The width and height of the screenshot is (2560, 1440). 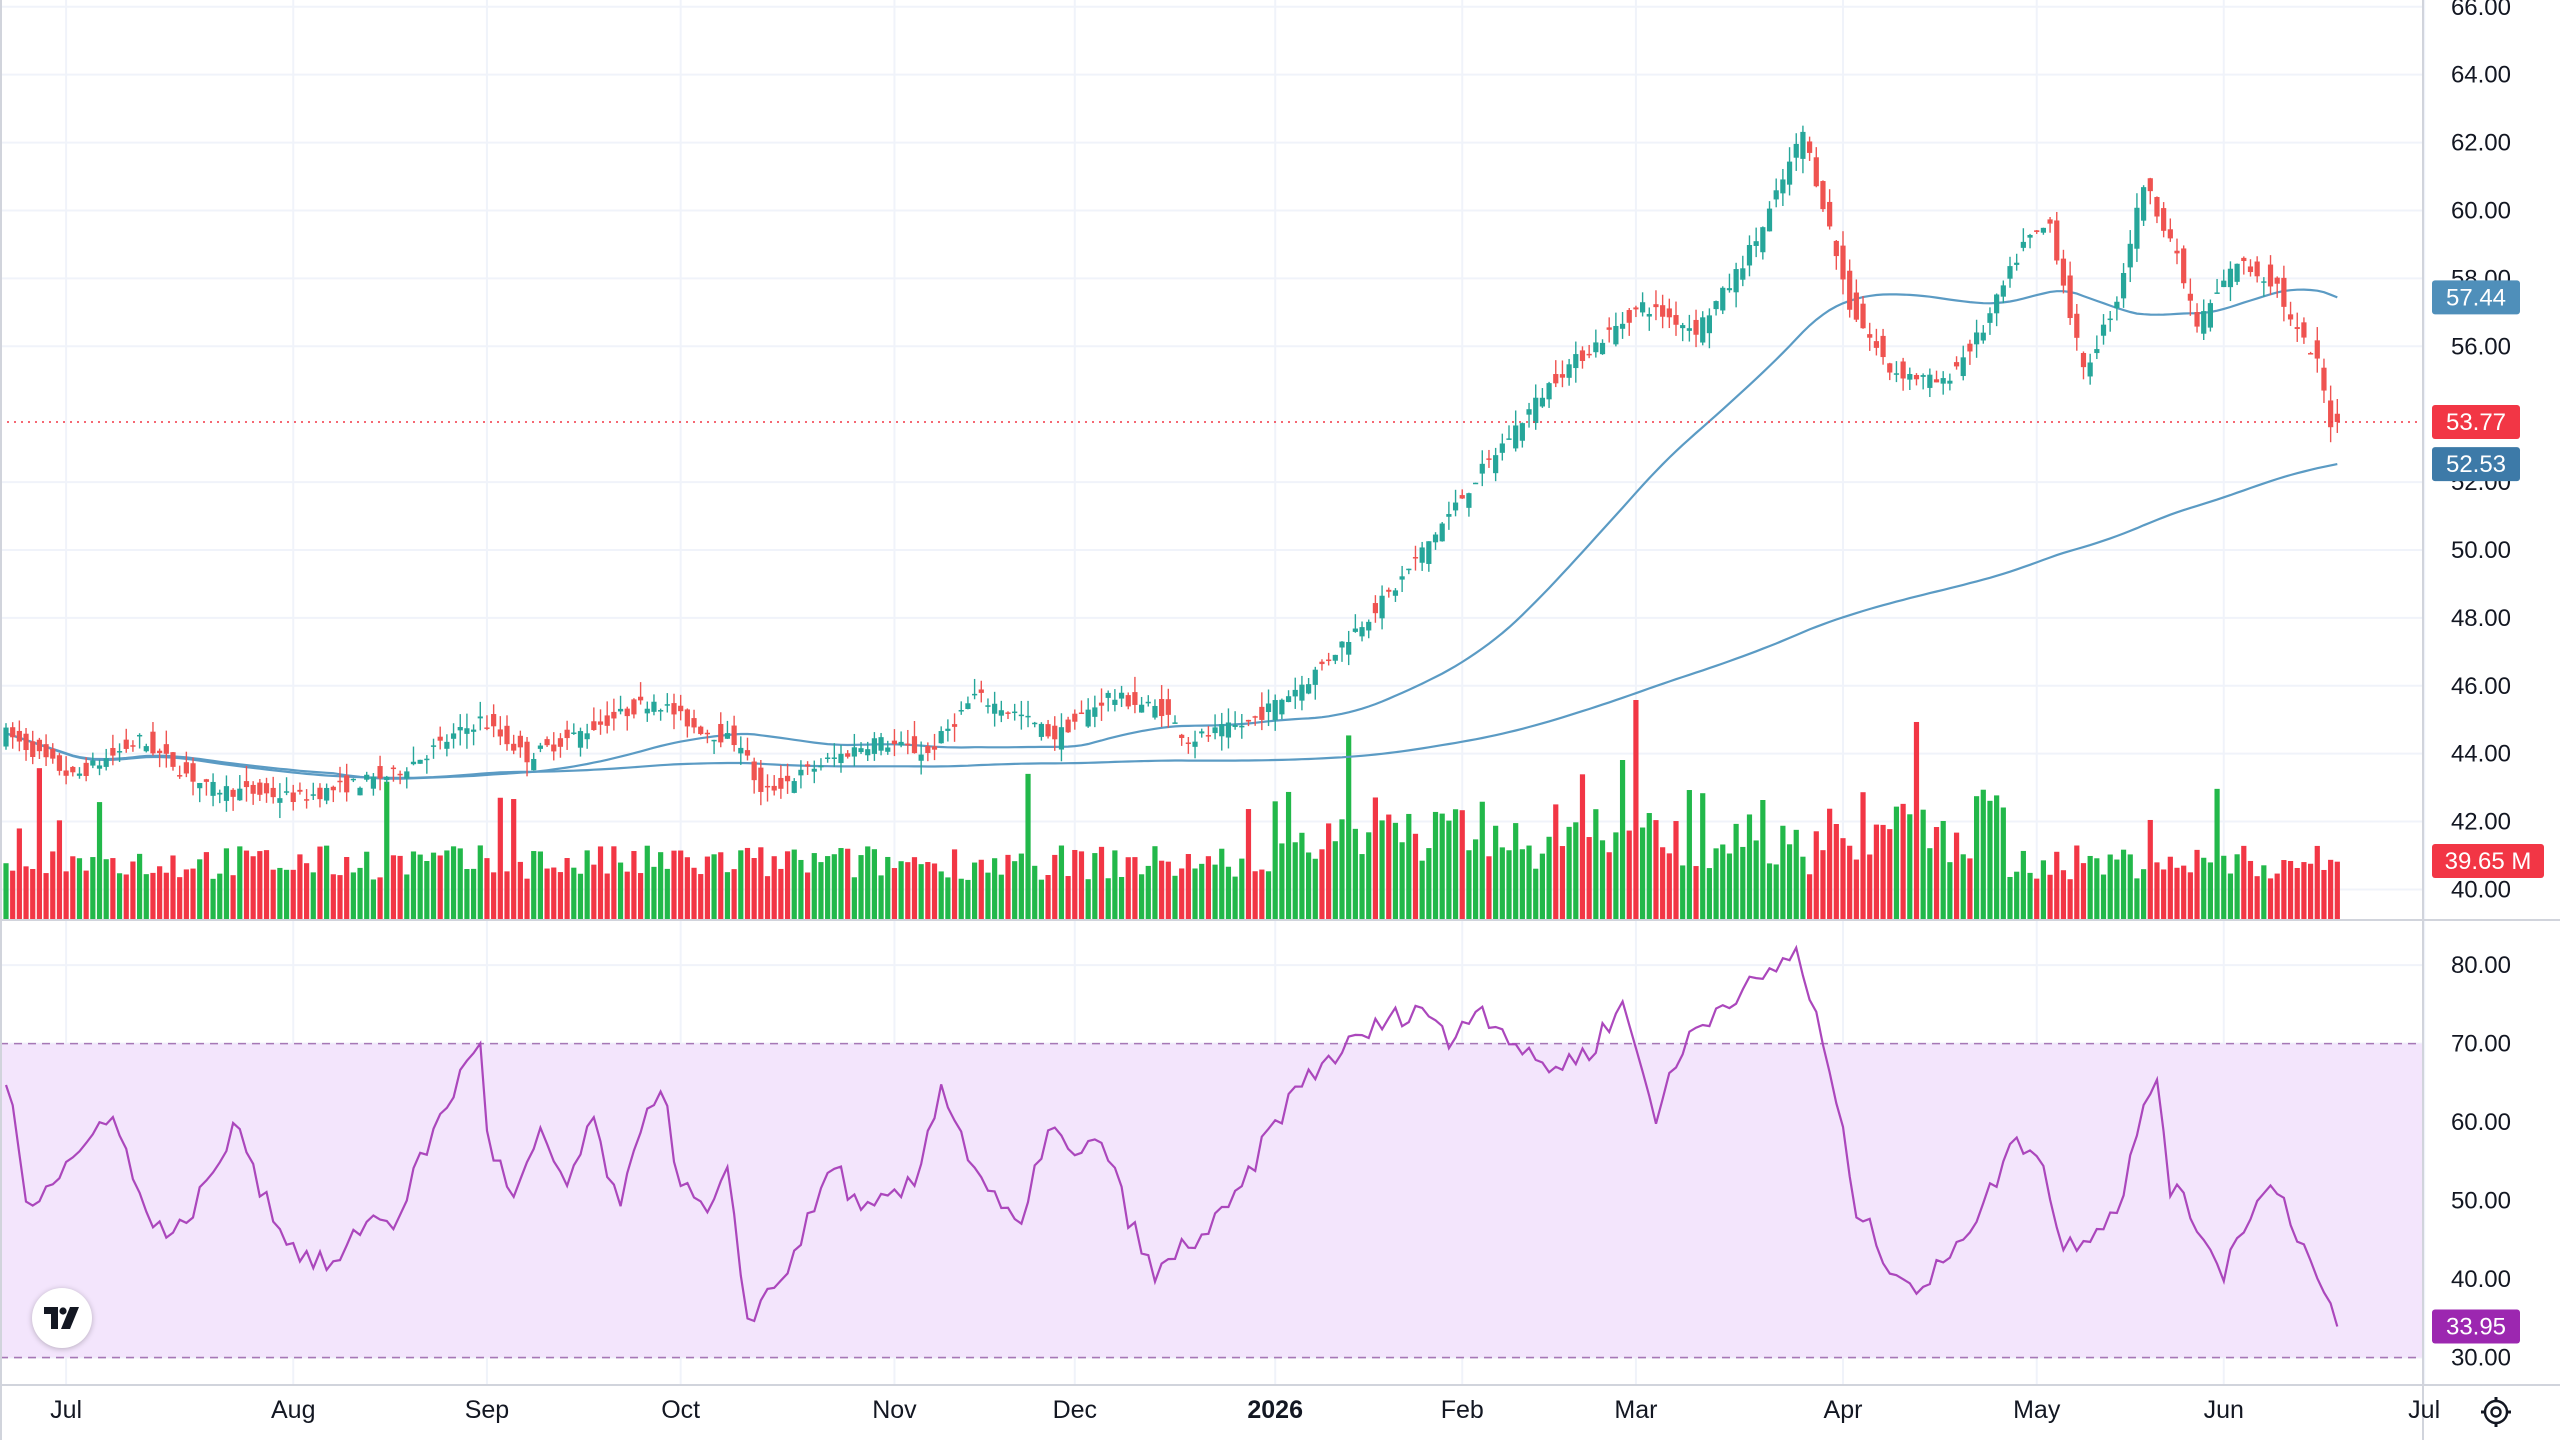 I want to click on rsi-axis-ticks: 80.00 70.00 60.00 50.00 40.00 30.00, so click(x=2481, y=1161).